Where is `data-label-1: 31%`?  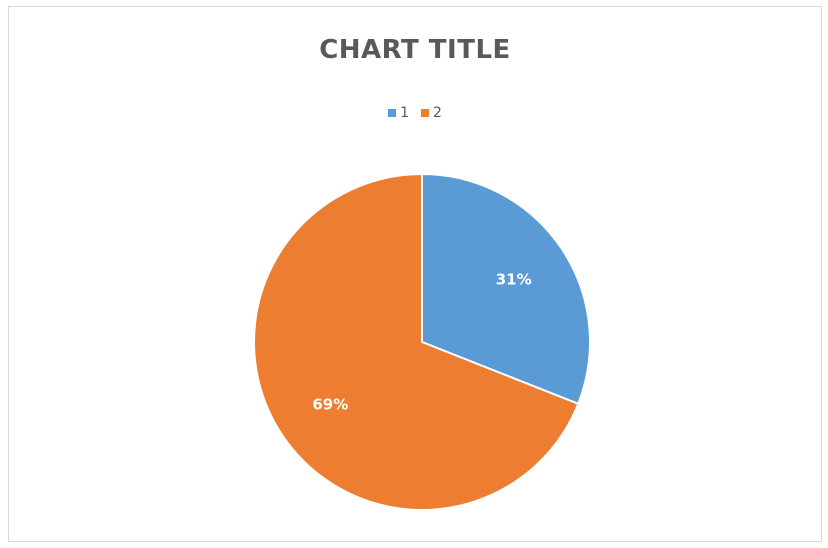 data-label-1: 31% is located at coordinates (514, 280).